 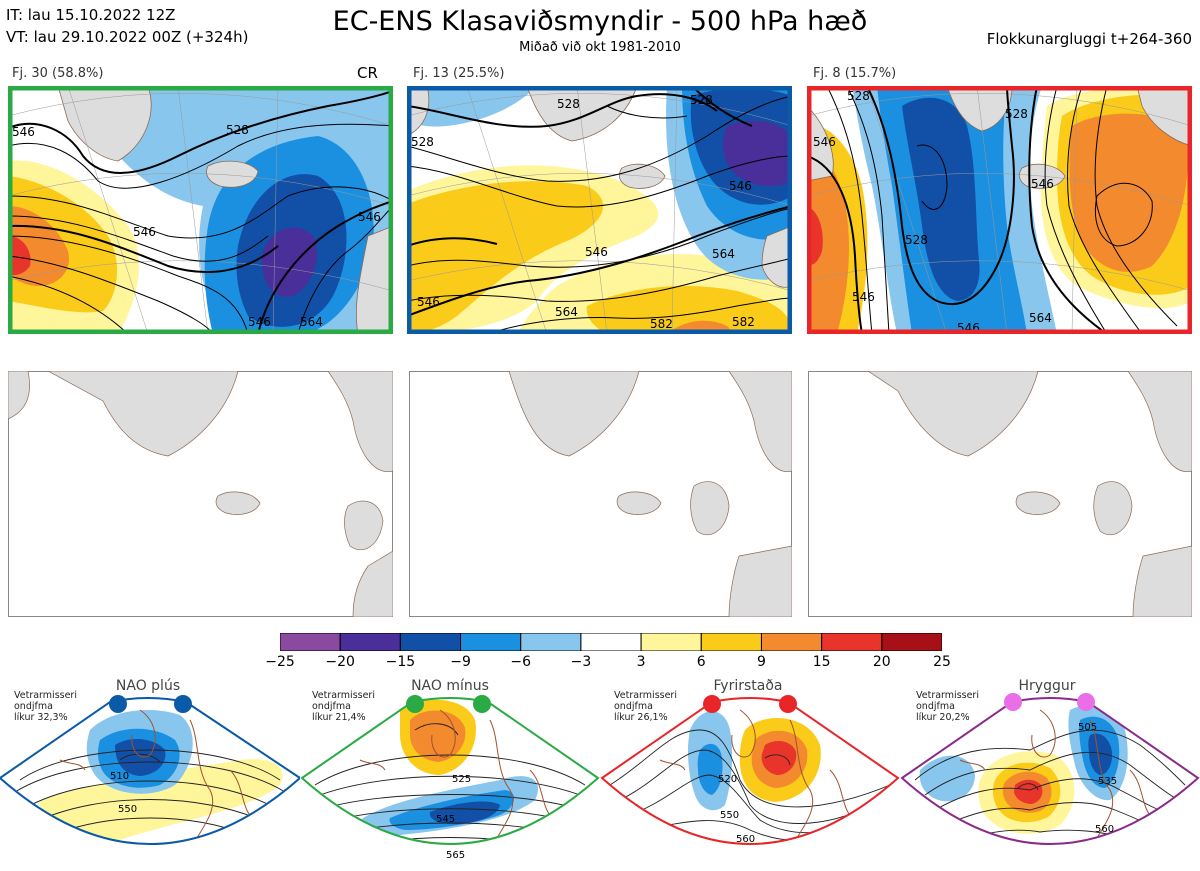 What do you see at coordinates (521, 662) in the screenshot?
I see `colorbar-tick-label: −6` at bounding box center [521, 662].